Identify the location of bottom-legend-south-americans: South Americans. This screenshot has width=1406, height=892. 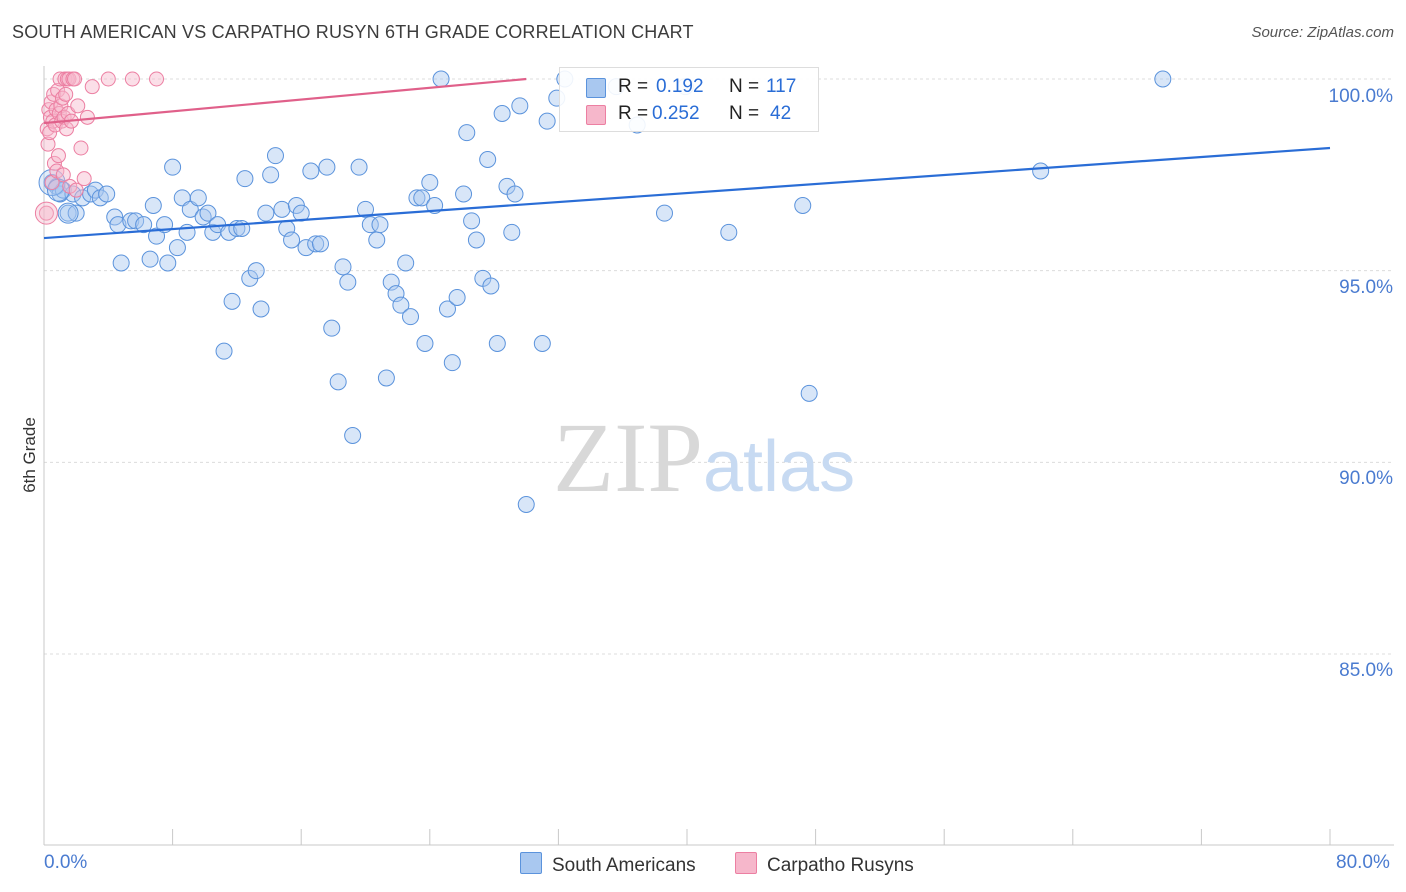
(608, 864).